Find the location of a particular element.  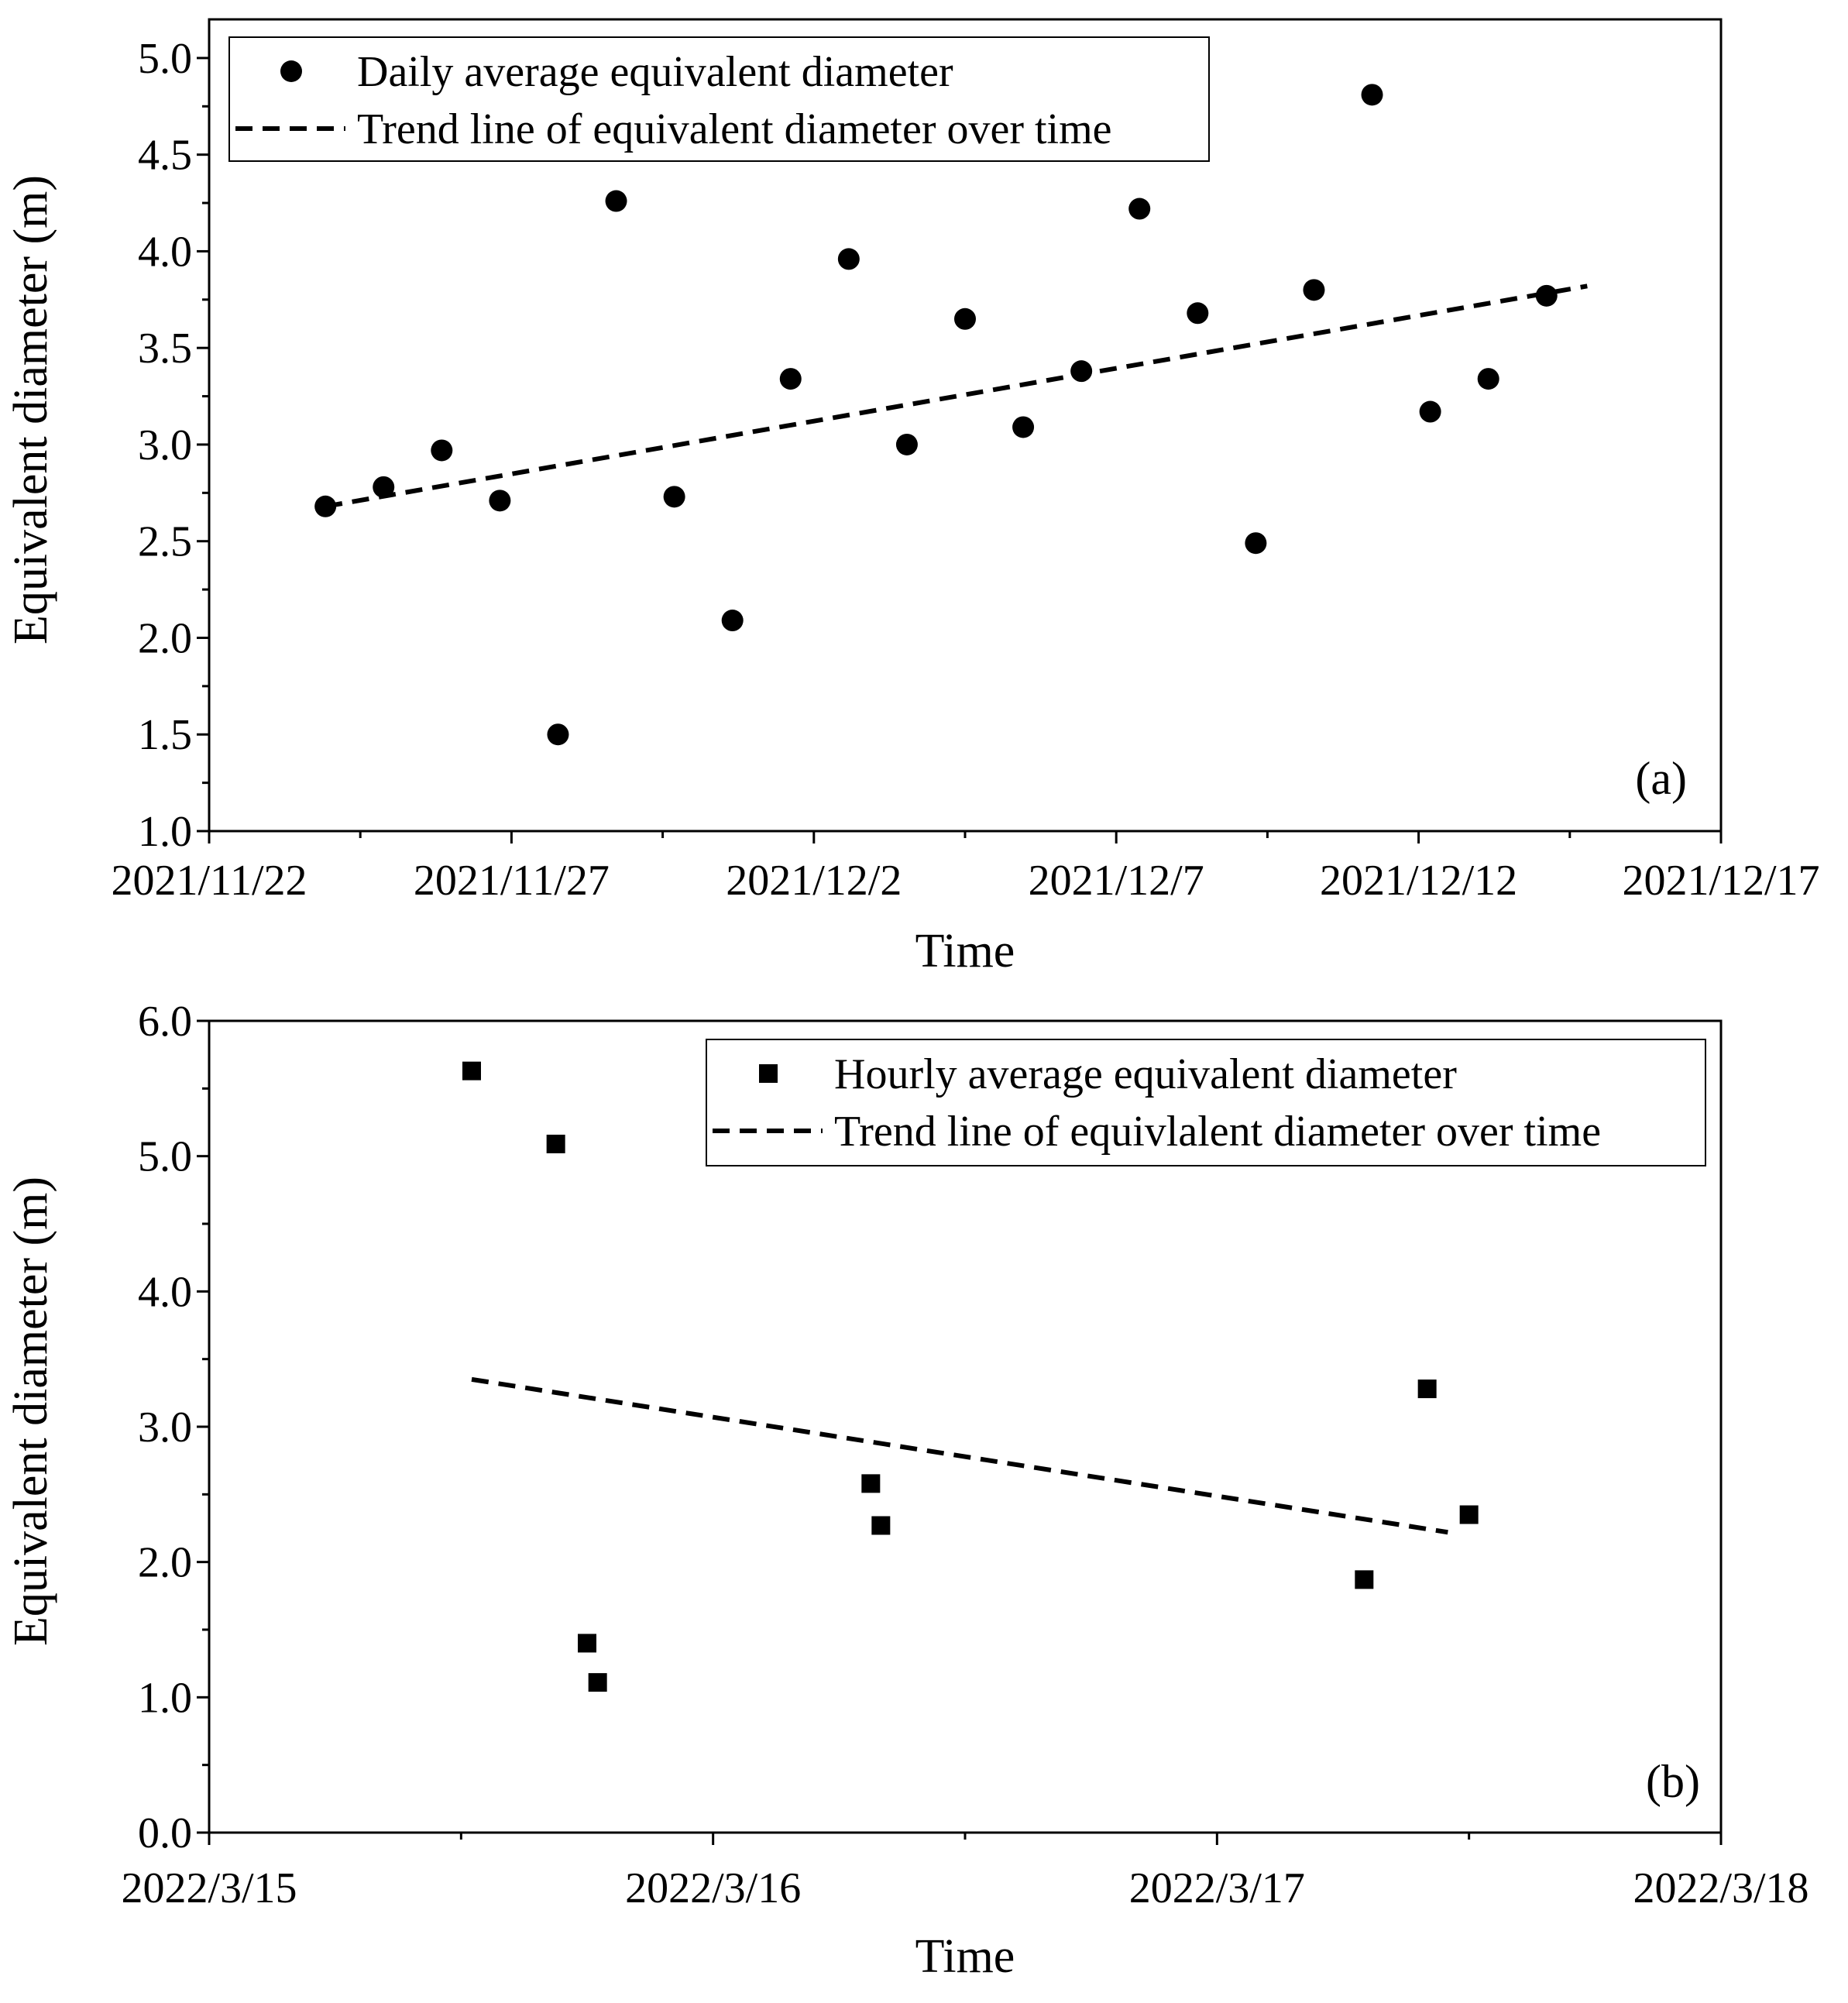

x-tick-label: 2021/12/17 is located at coordinates (1720, 881).